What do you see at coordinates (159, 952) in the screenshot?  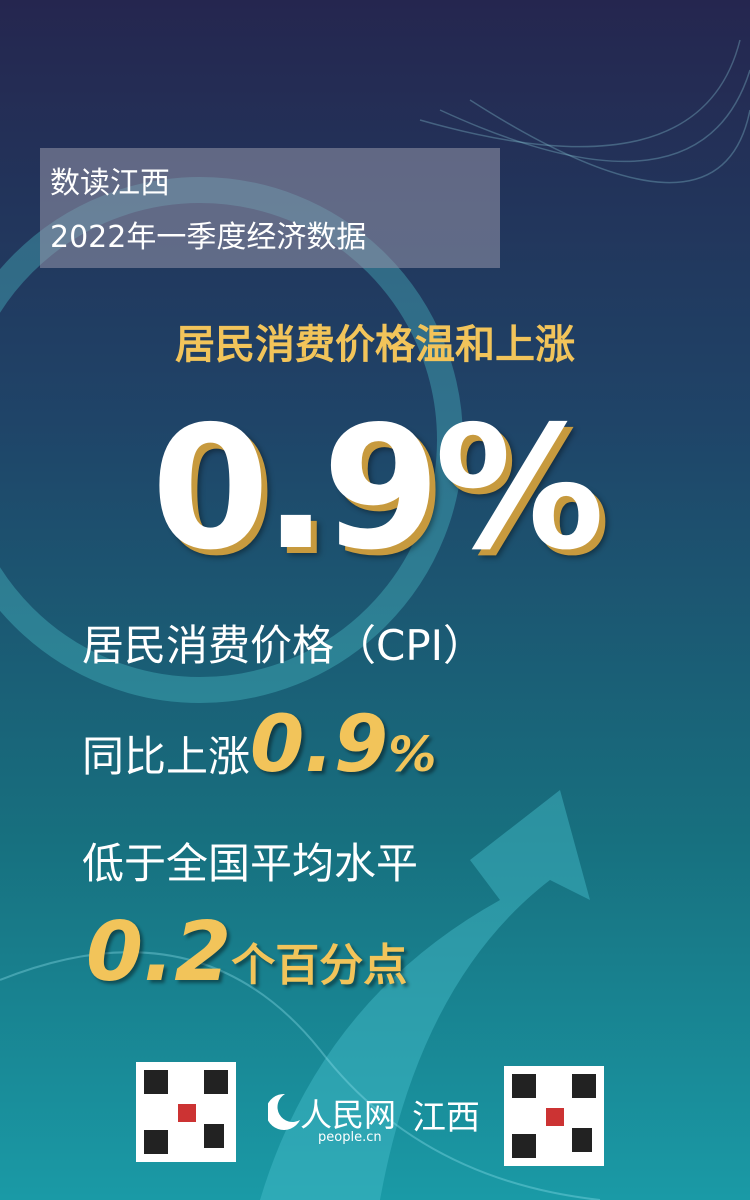 I see `figure: 0.2` at bounding box center [159, 952].